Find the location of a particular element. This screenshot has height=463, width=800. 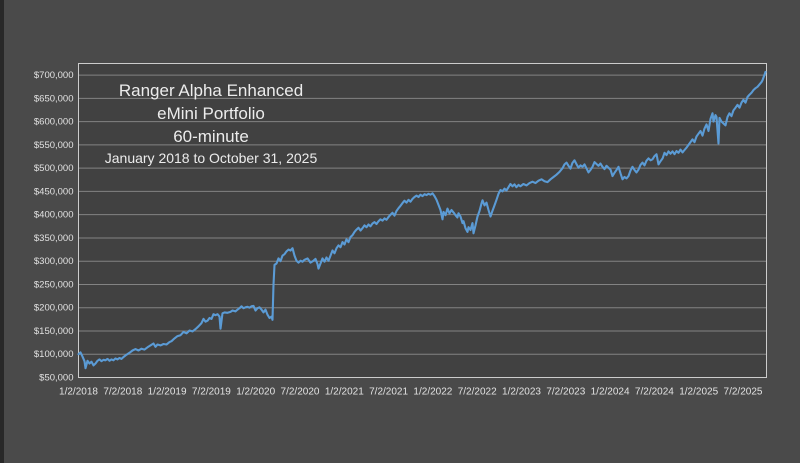

x-tick-label: 7/2/2019 is located at coordinates (211, 392).